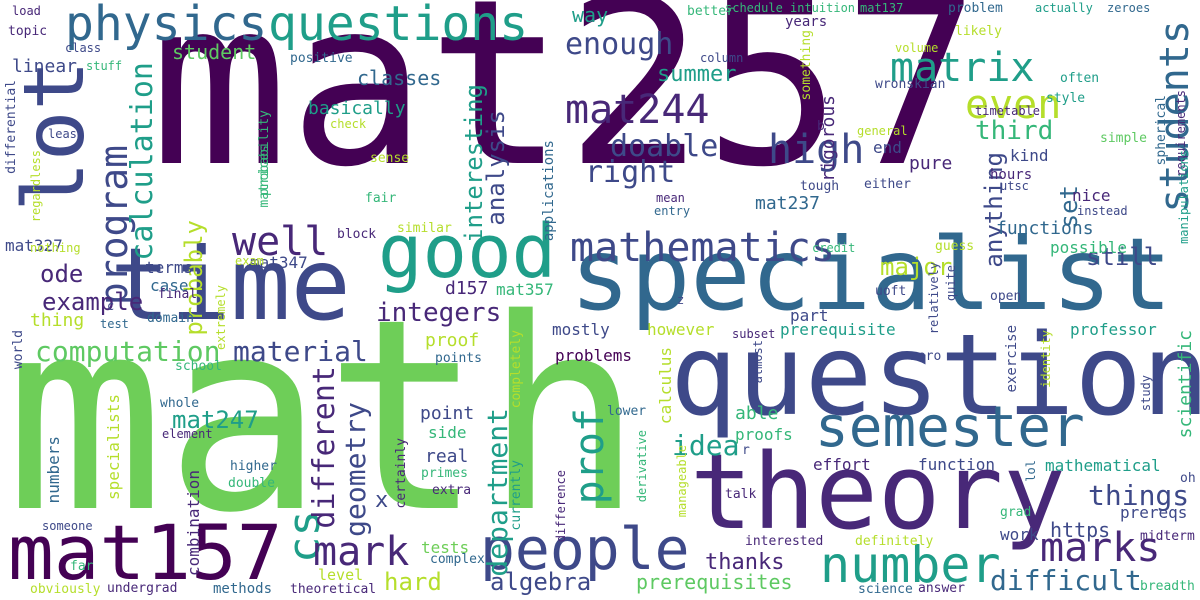 This screenshot has height=600, width=1200. What do you see at coordinates (806, 22) in the screenshot?
I see `word-years: years` at bounding box center [806, 22].